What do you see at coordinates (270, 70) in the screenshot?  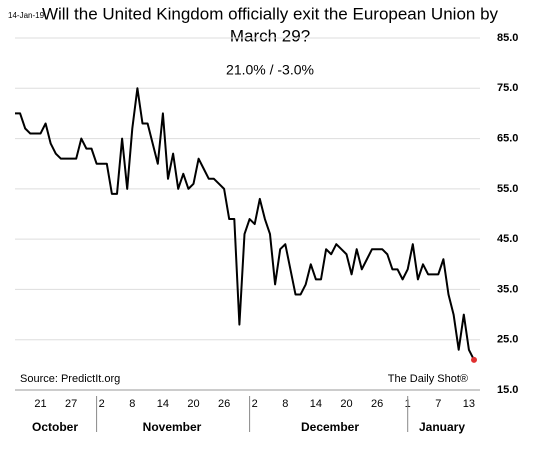 I see `subtitle: 21.0% / -3.0%` at bounding box center [270, 70].